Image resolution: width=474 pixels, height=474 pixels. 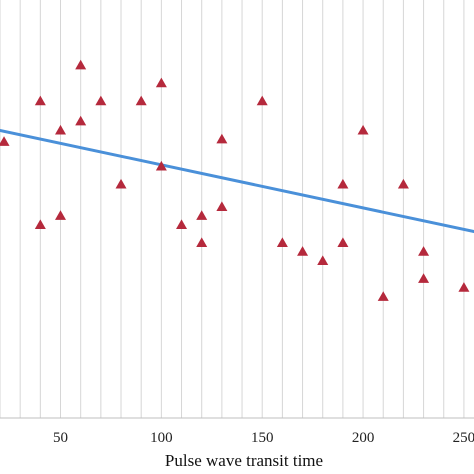 I want to click on x-tick-label: 50, so click(x=60, y=438).